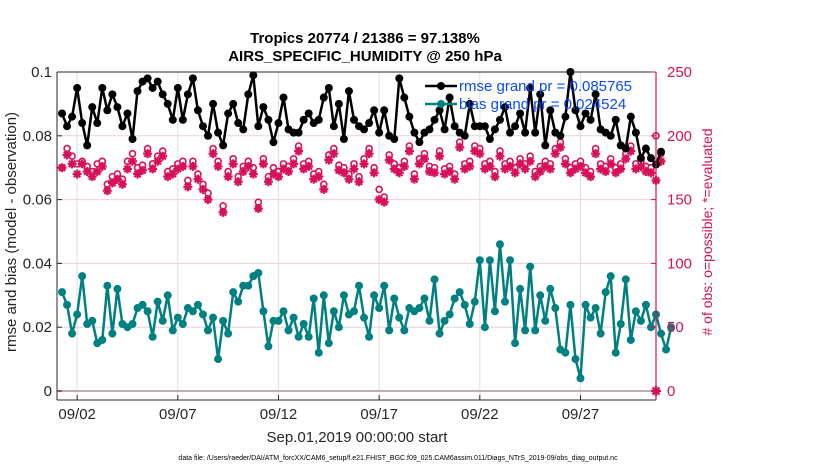  What do you see at coordinates (379, 189) in the screenshot?
I see `obs-possible-marker` at bounding box center [379, 189].